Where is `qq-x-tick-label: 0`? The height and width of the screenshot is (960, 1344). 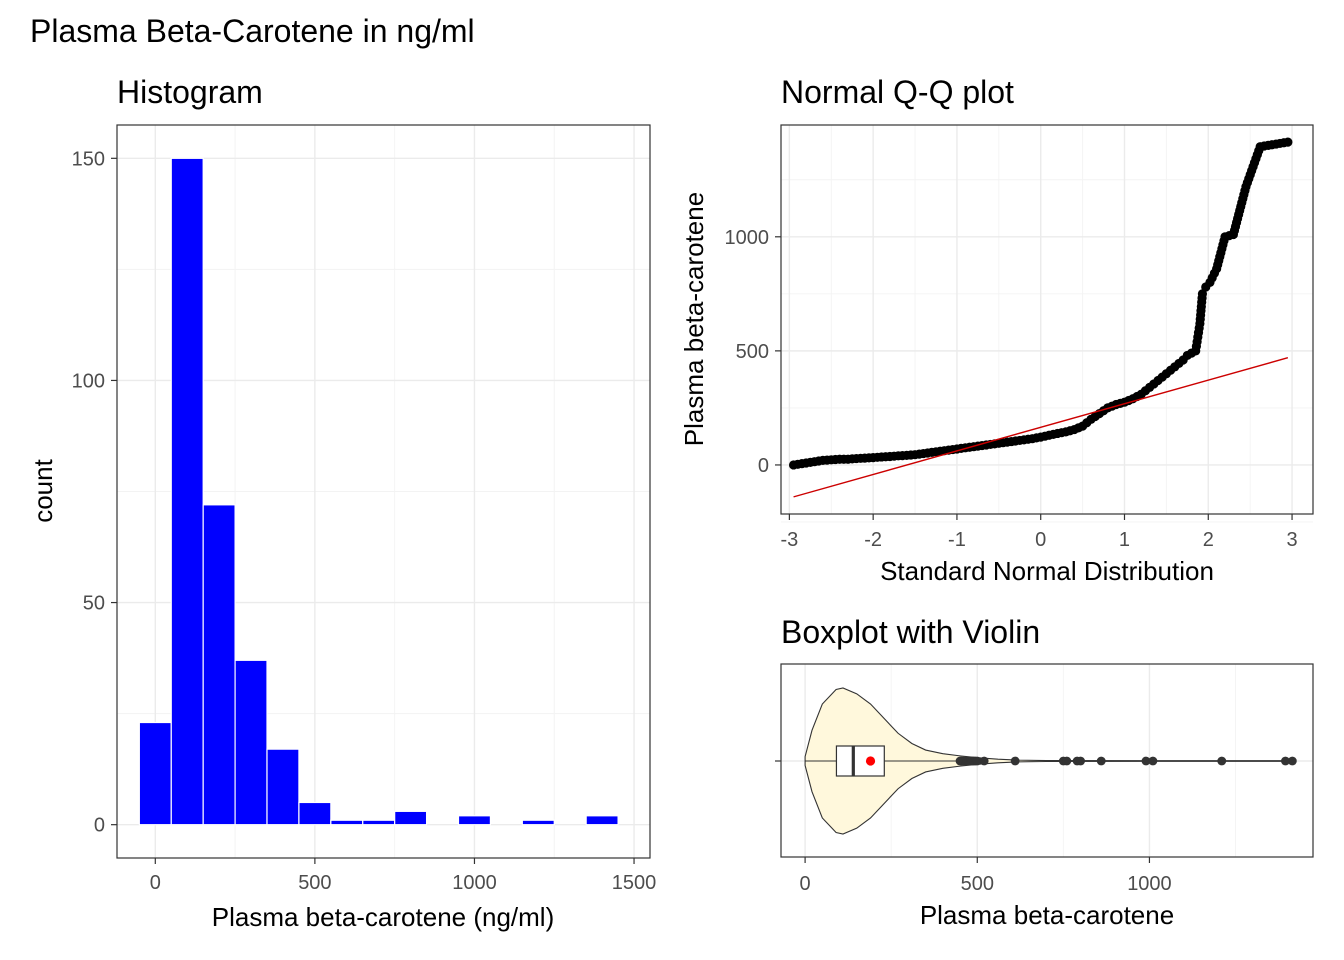 qq-x-tick-label: 0 is located at coordinates (1040, 540).